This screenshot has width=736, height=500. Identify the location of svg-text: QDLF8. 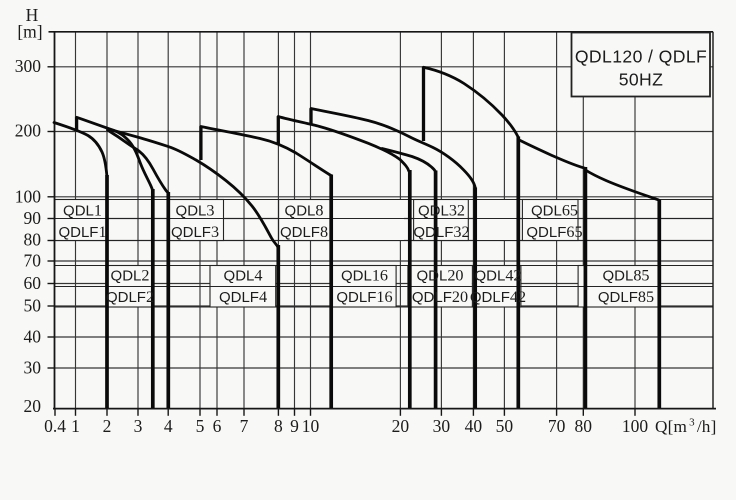
(304, 232).